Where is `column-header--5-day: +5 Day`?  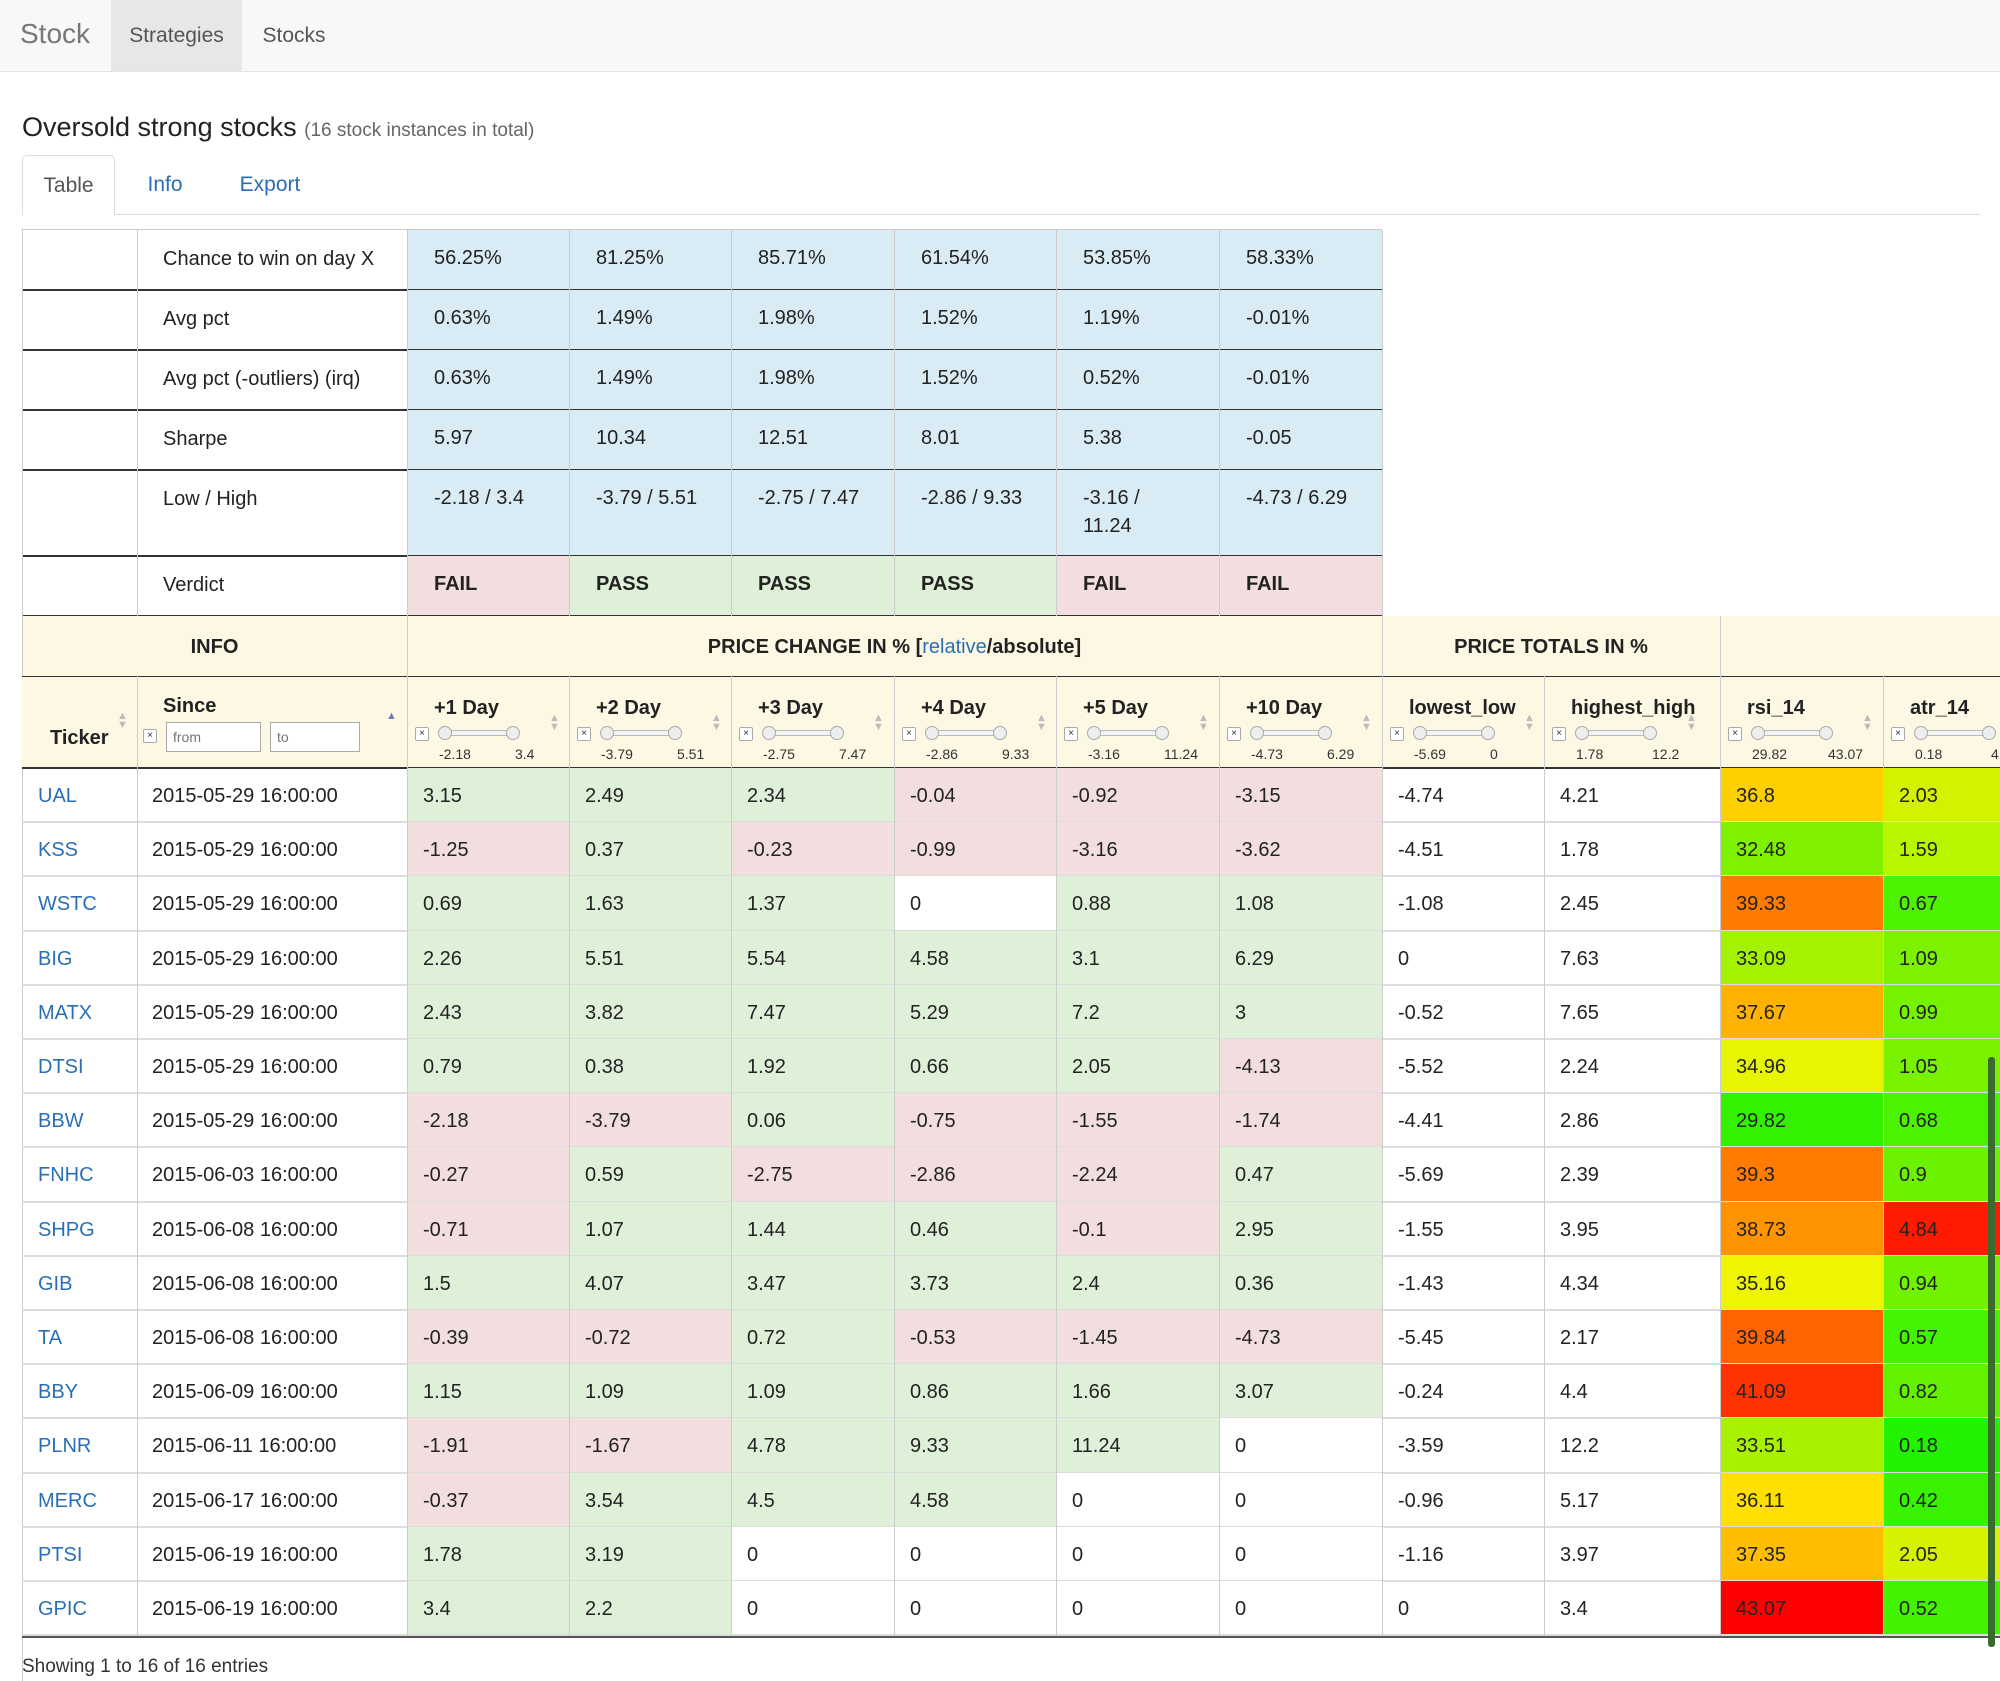
column-header--5-day: +5 Day is located at coordinates (1116, 708).